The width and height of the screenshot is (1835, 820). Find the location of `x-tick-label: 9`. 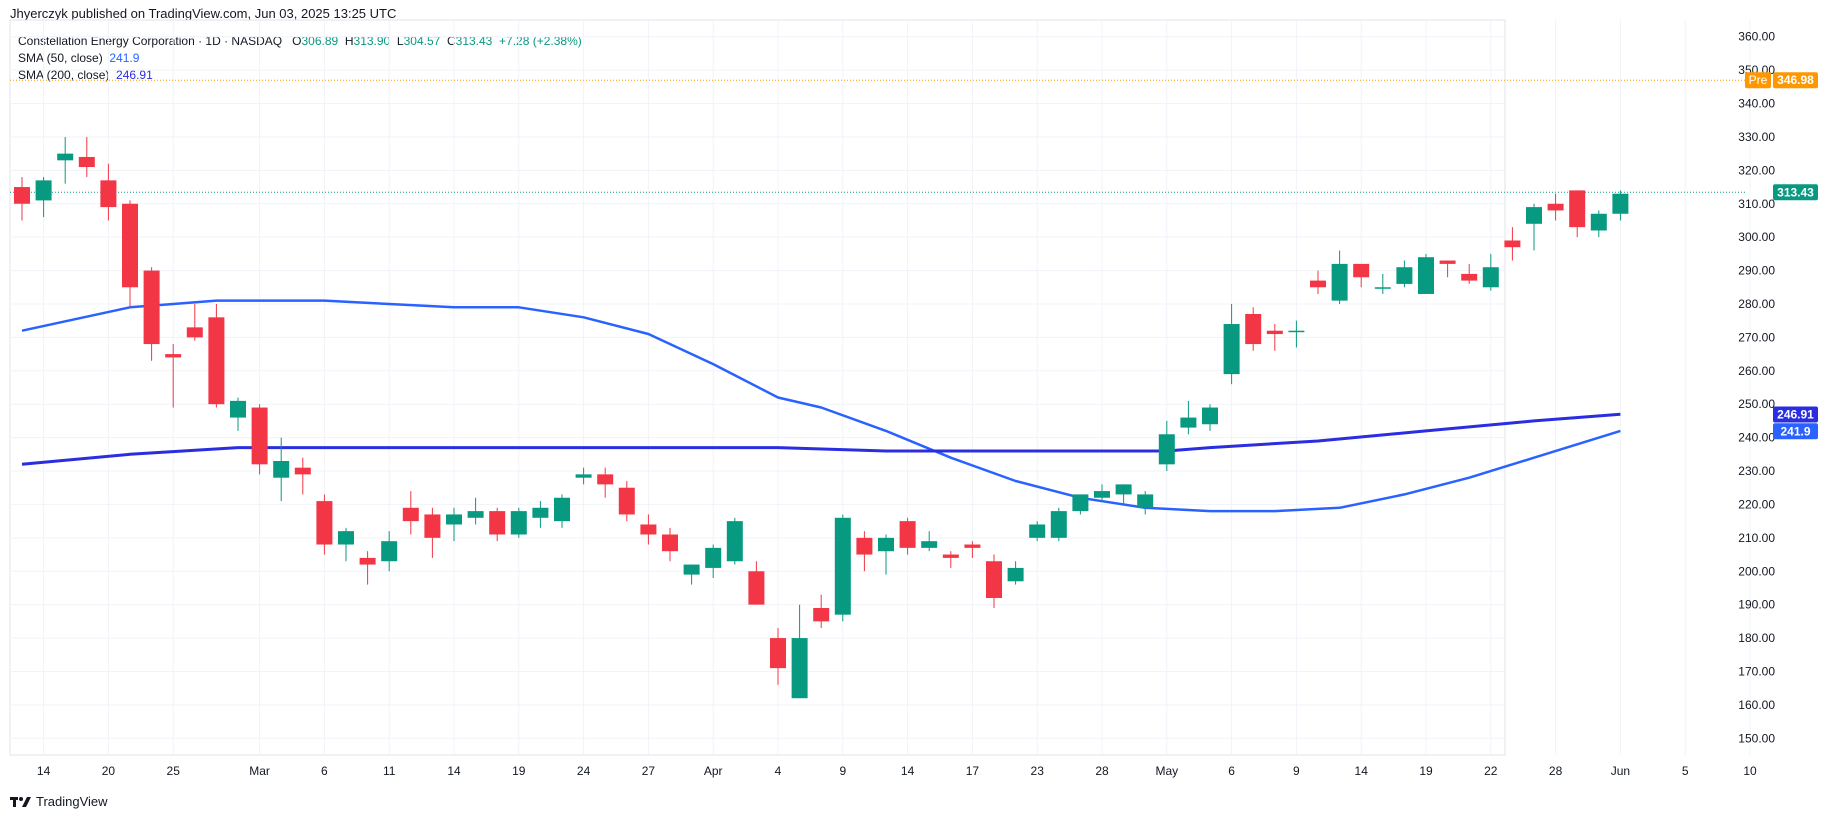

x-tick-label: 9 is located at coordinates (842, 771).